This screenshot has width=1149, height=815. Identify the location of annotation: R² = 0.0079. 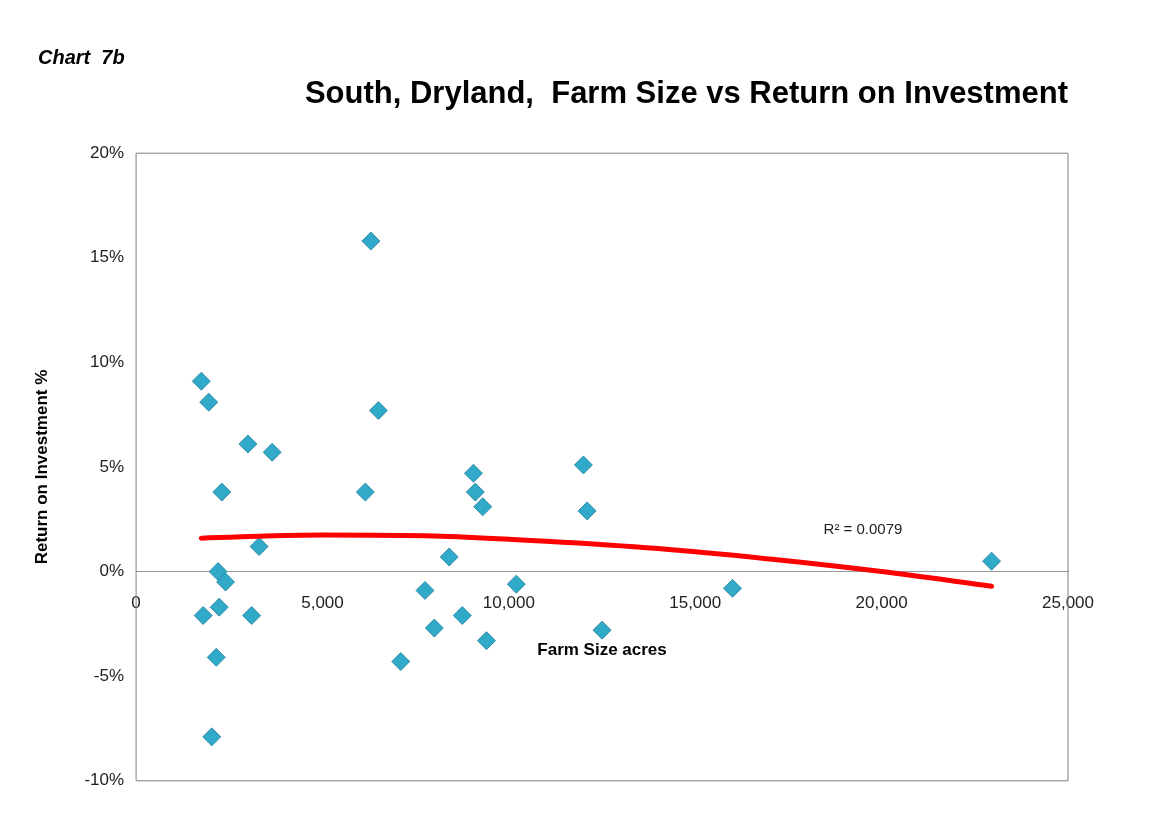
(863, 528).